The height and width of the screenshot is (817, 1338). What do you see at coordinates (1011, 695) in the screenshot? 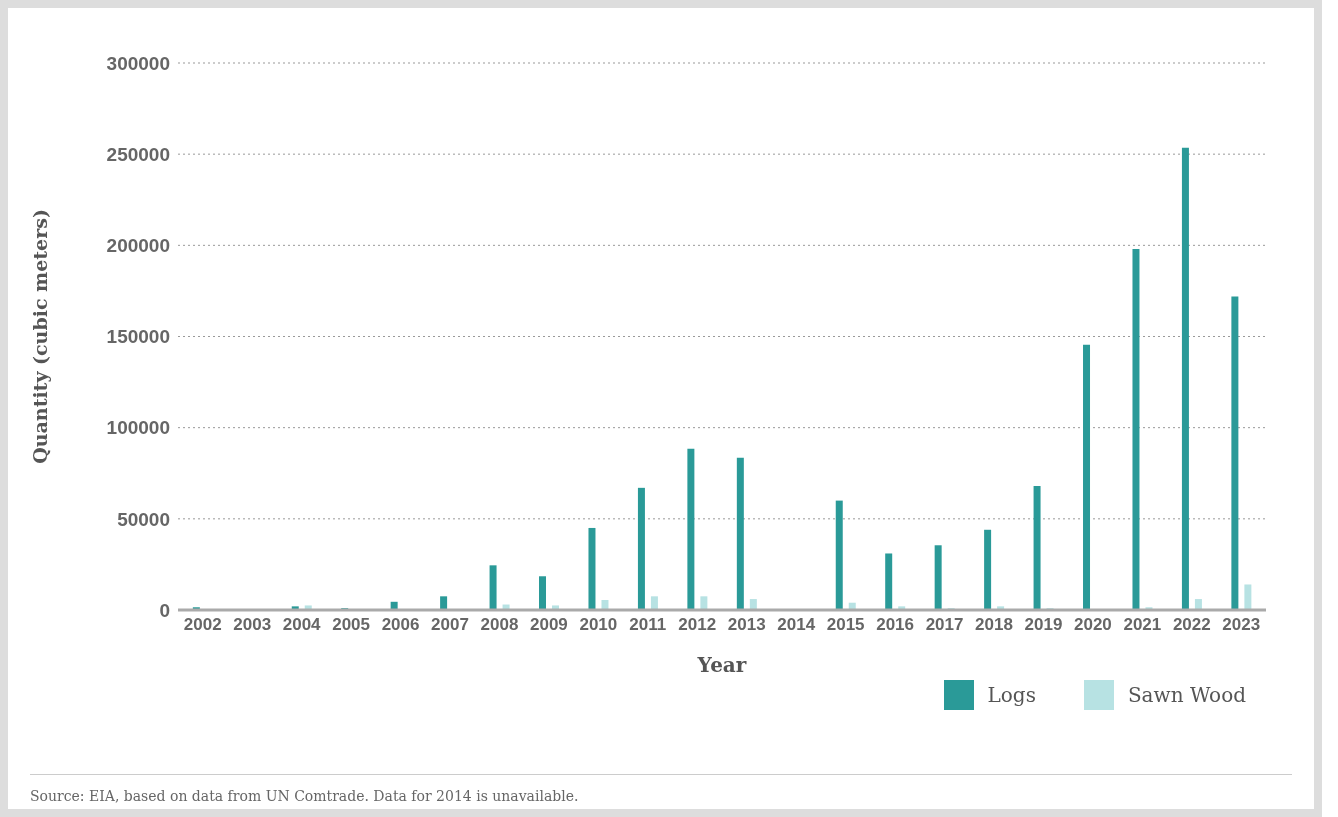
I see `legend-label: Logs` at bounding box center [1011, 695].